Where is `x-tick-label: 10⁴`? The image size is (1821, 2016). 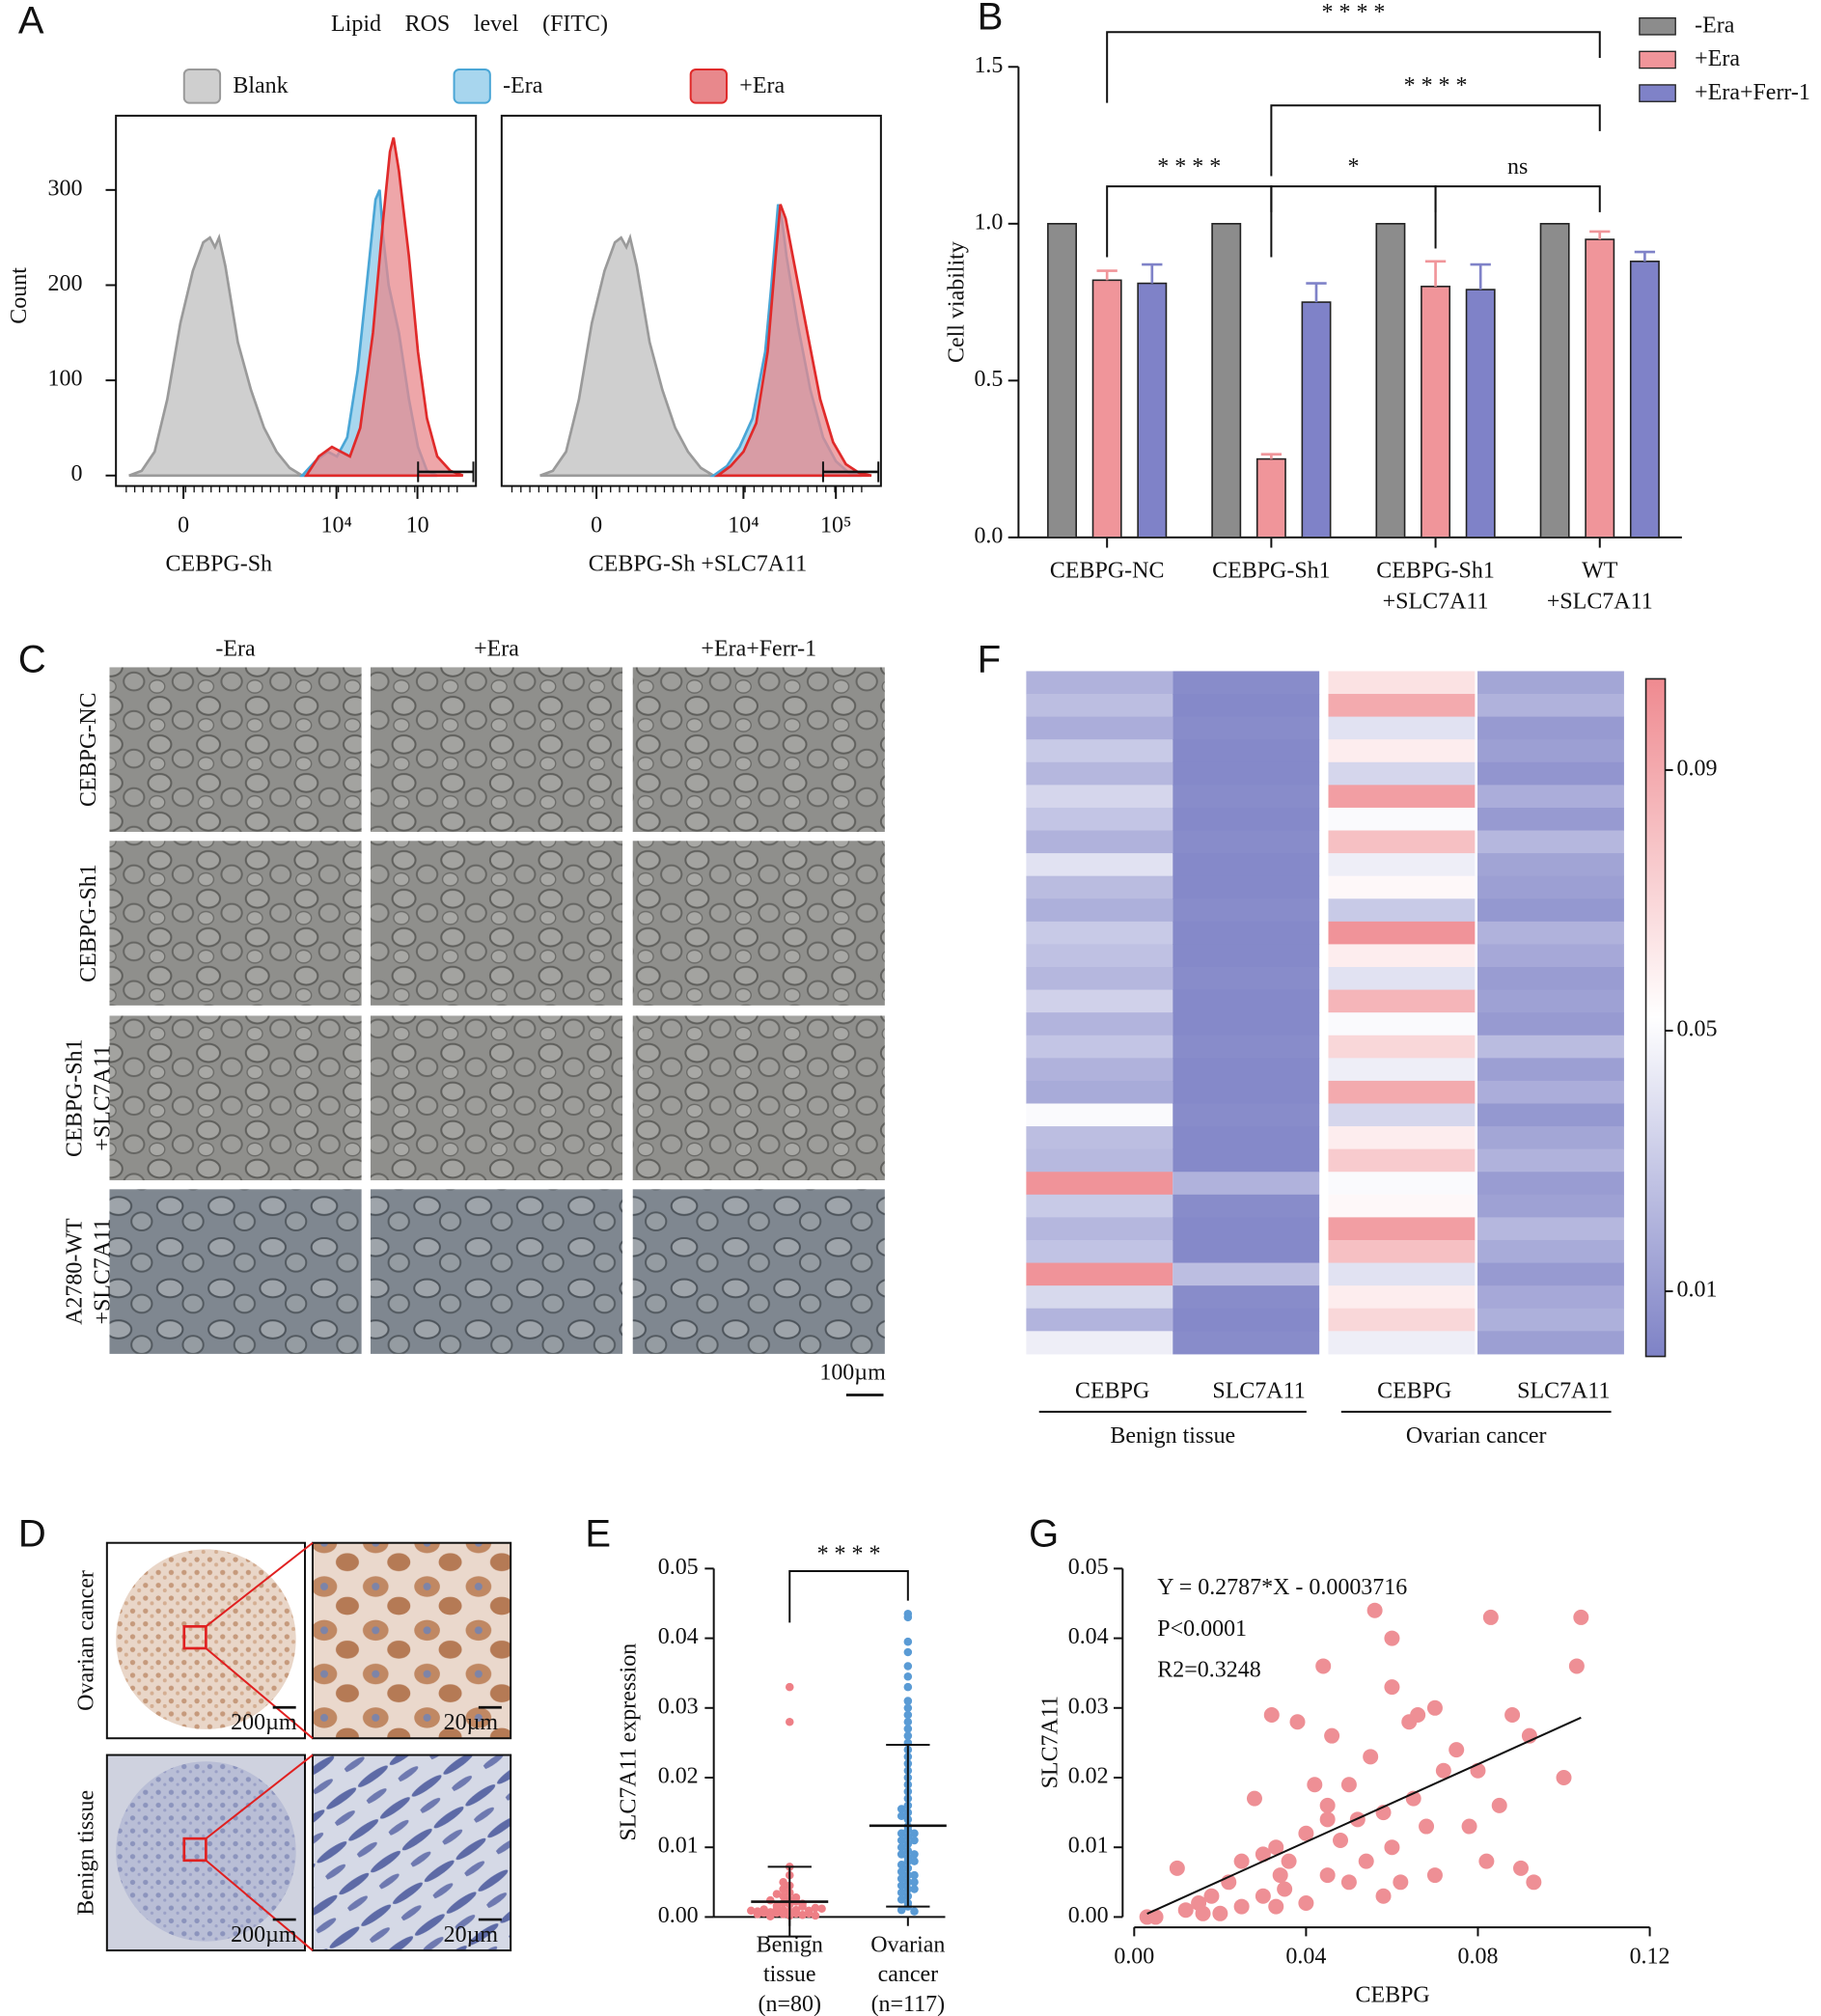 x-tick-label: 10⁴ is located at coordinates (743, 526).